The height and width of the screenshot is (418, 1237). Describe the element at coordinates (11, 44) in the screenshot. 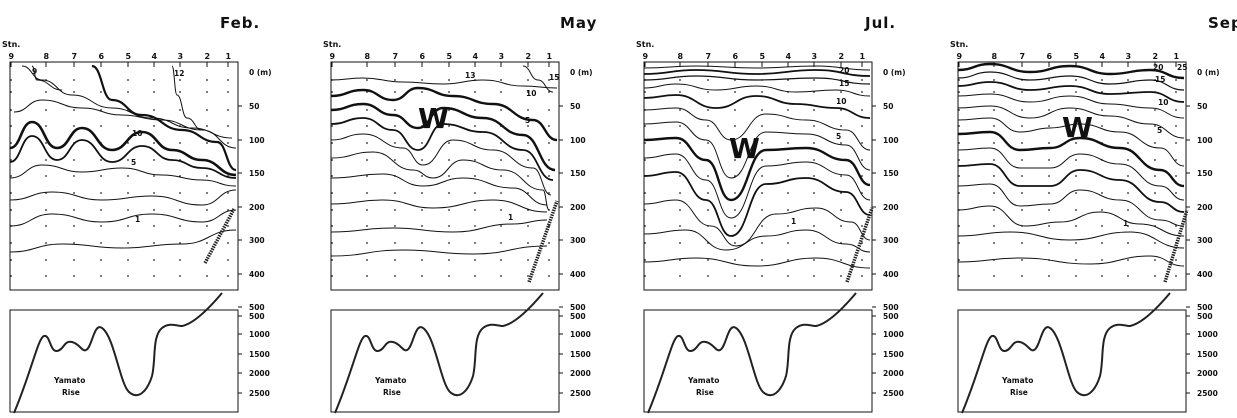

I see `station-axis-label: Stn.` at that location.